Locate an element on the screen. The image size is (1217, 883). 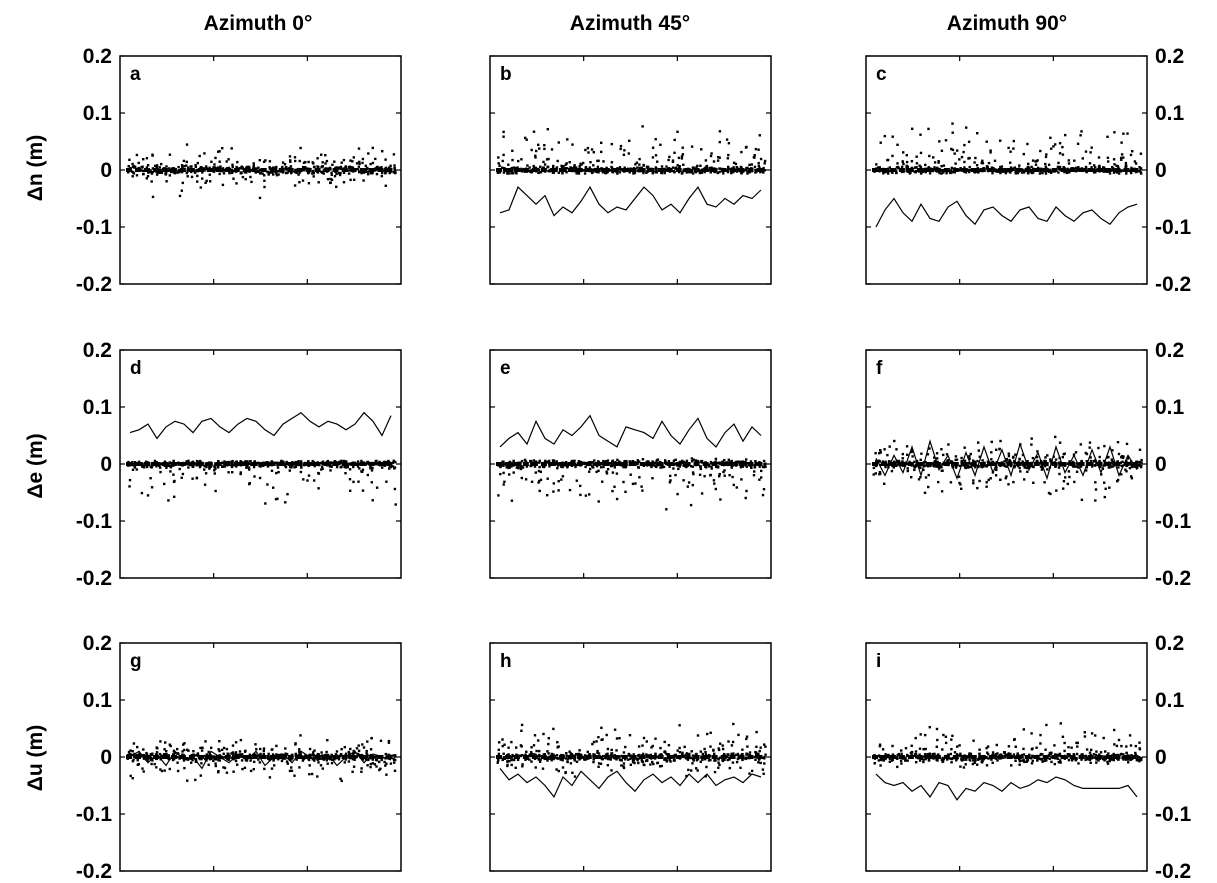
y-tick-label: 0.2 is located at coordinates (97, 643).